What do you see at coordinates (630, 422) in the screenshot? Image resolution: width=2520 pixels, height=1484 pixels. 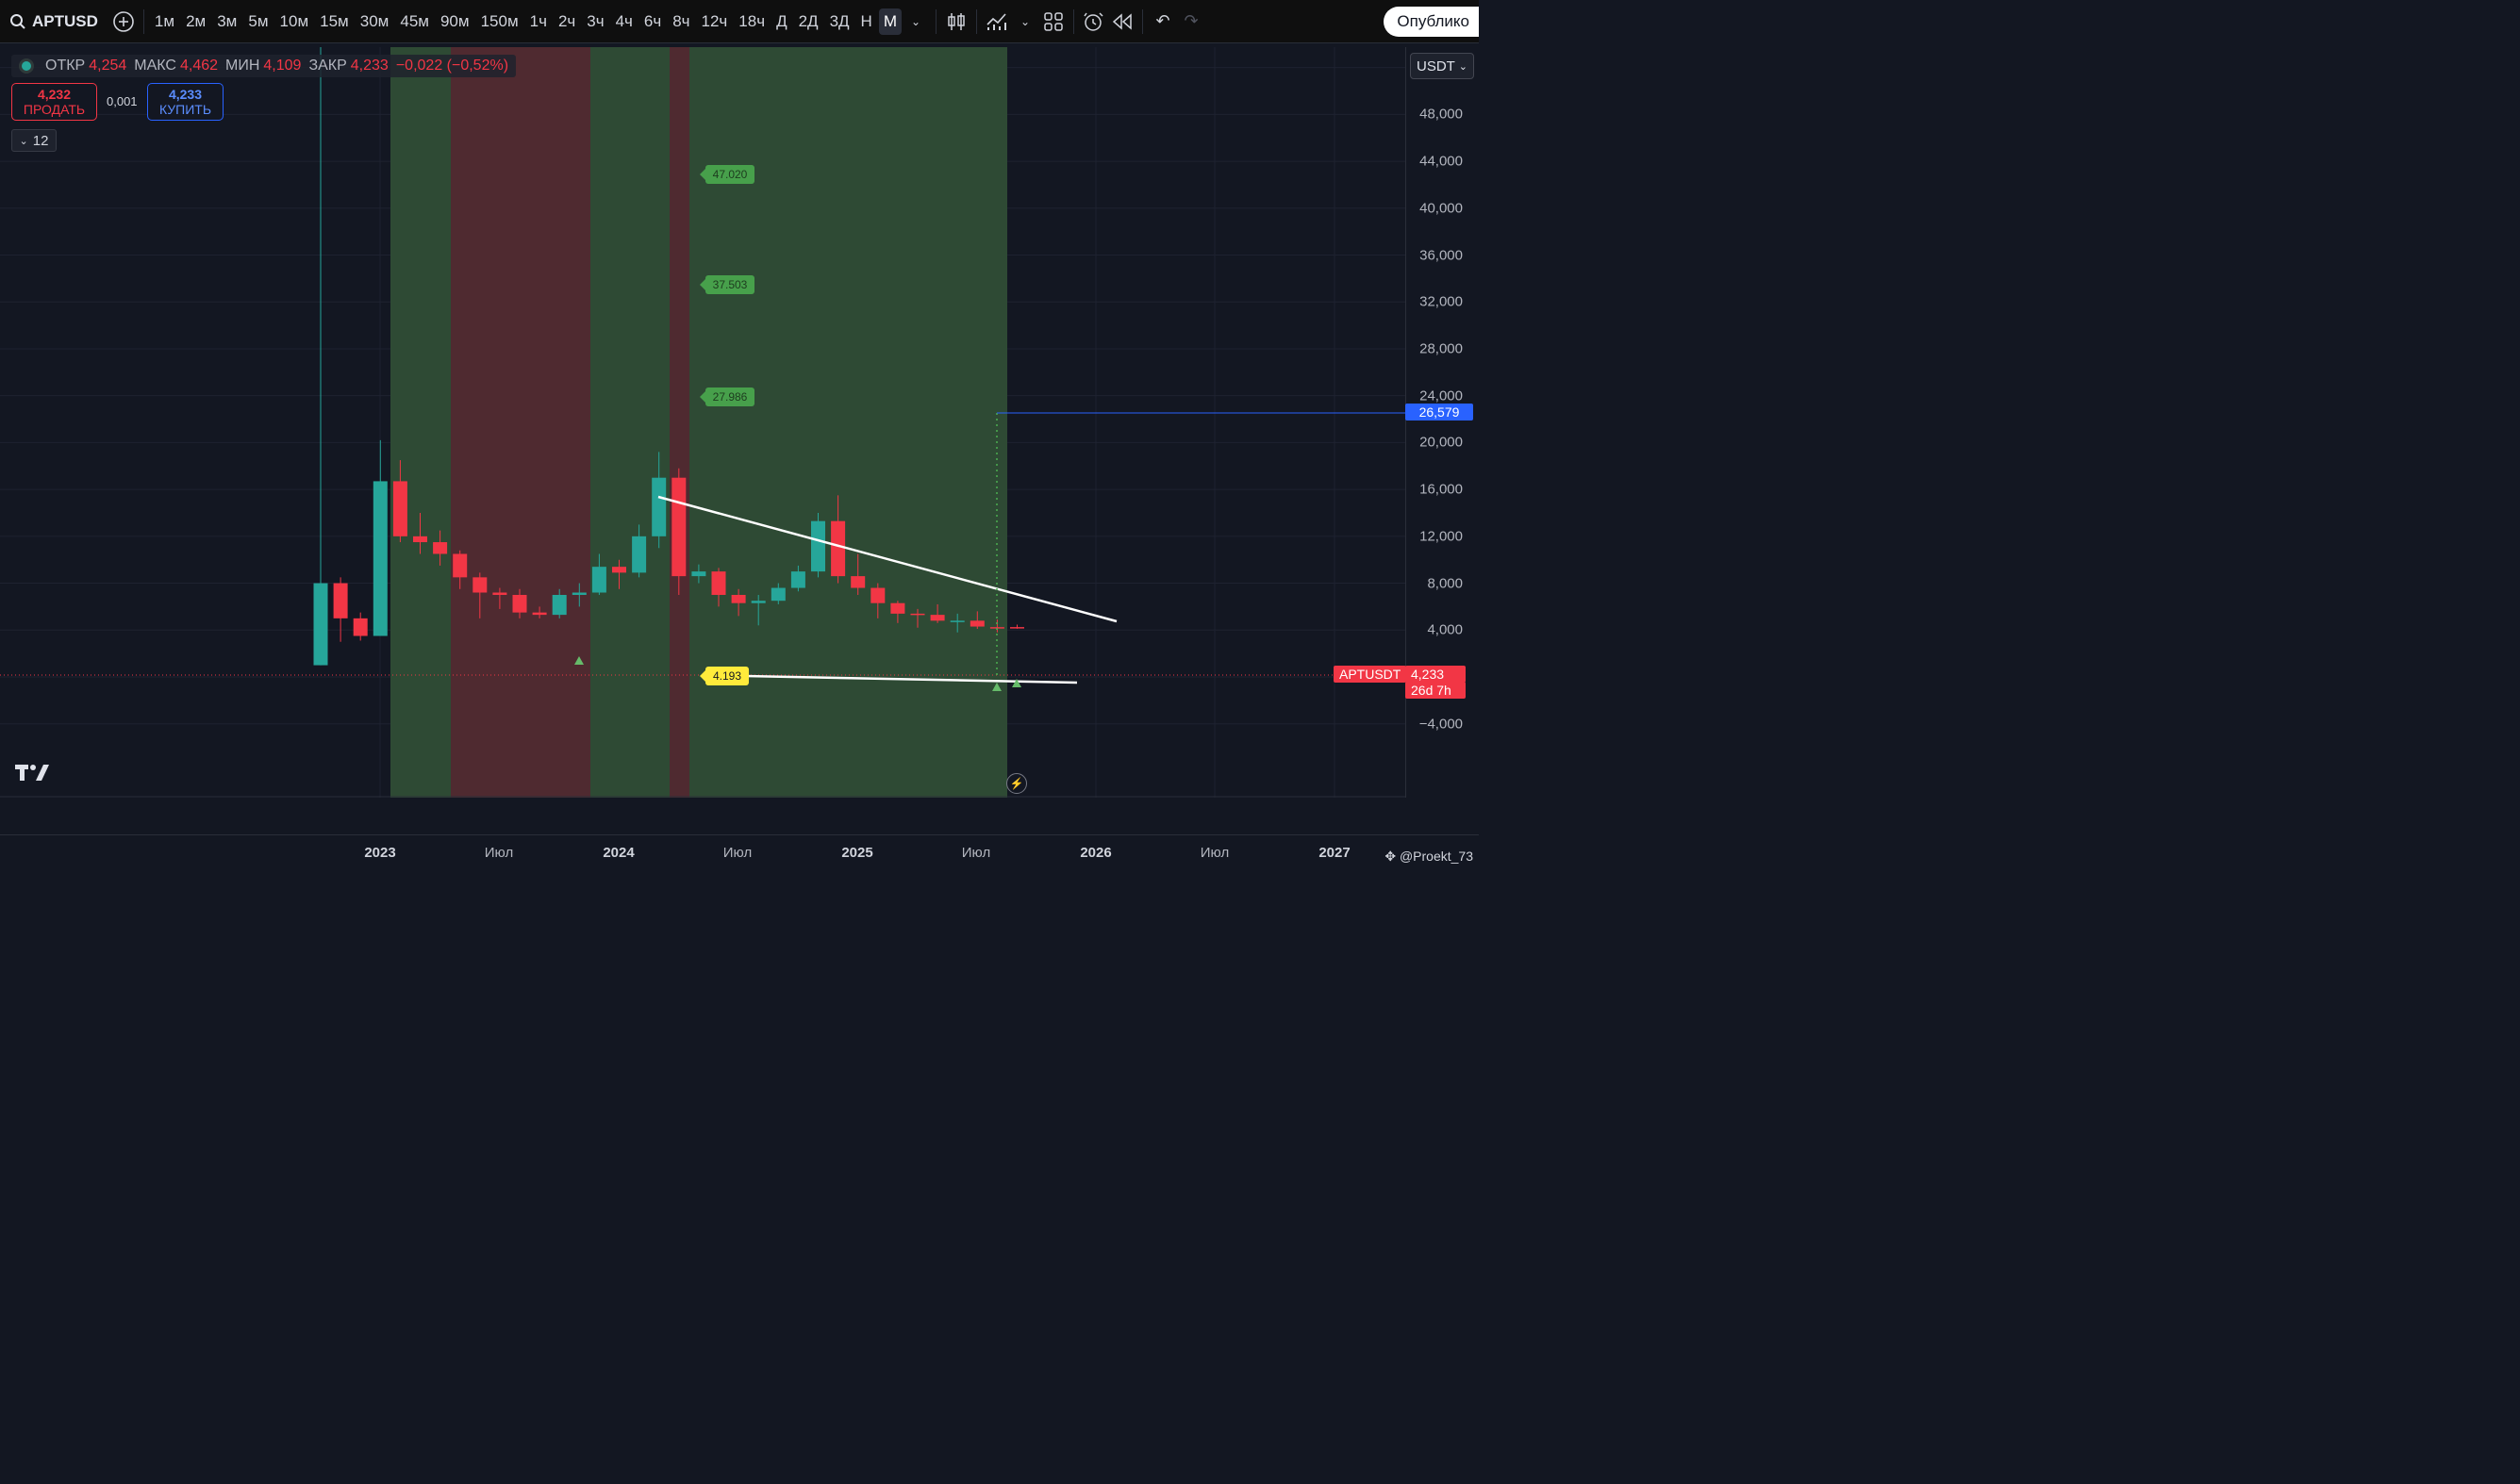 I see `bullish-zone` at bounding box center [630, 422].